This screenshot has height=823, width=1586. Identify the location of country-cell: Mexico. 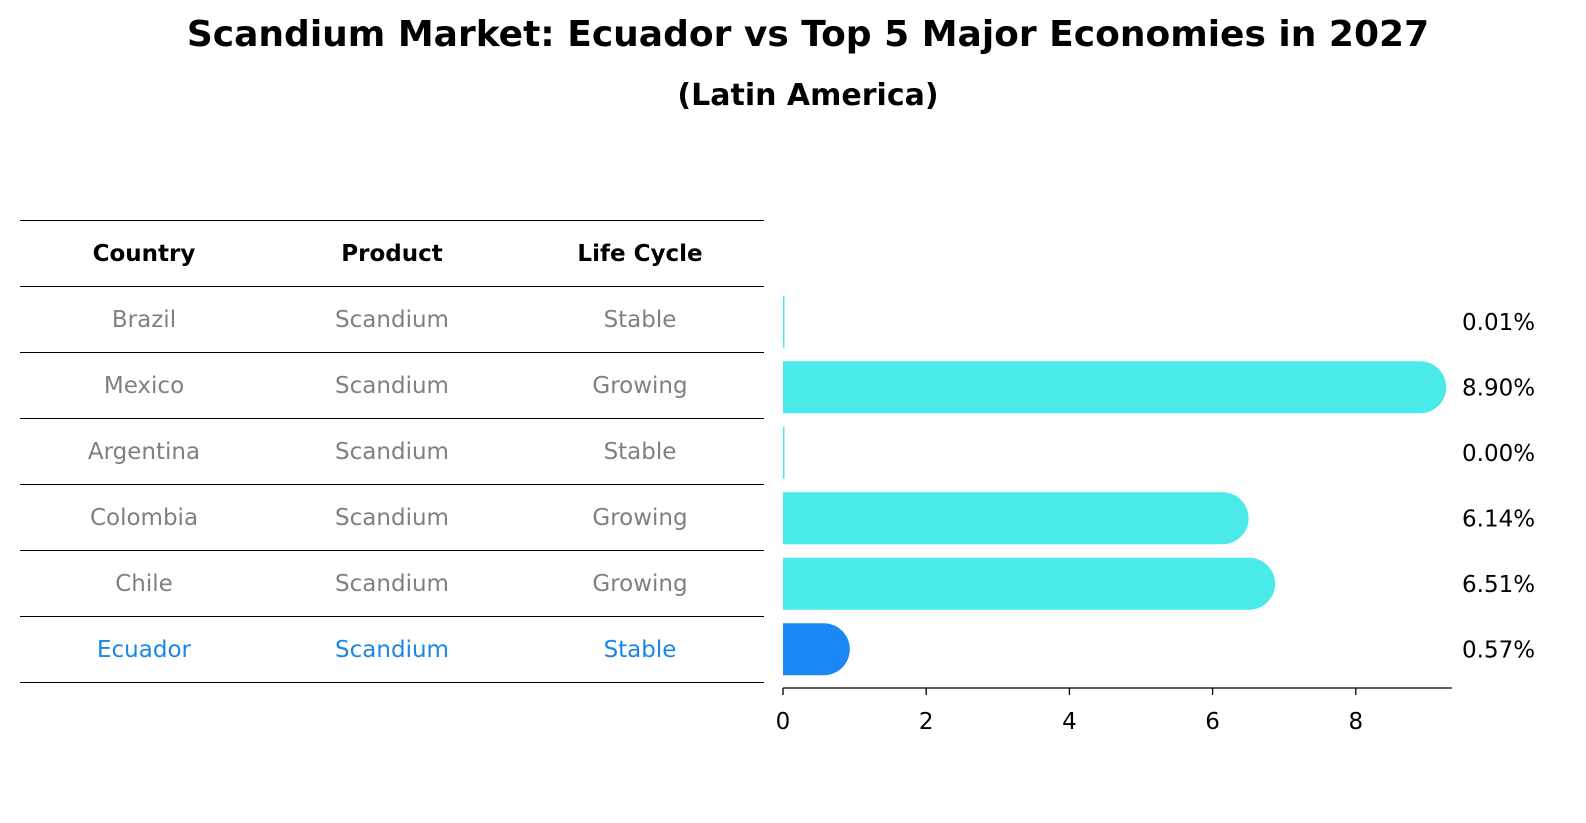
(144, 385).